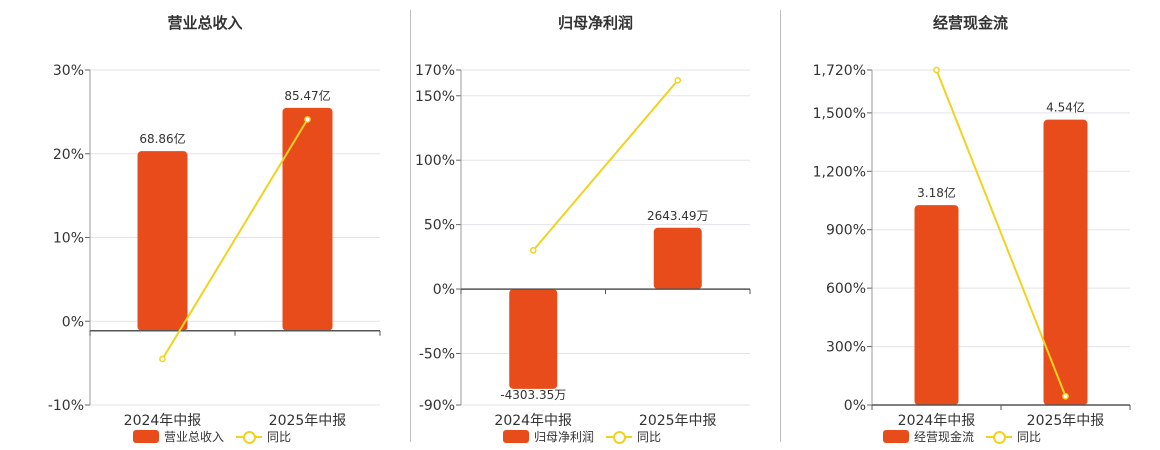 The image size is (1160, 450). I want to click on bar-data-label: 3.18亿, so click(936, 192).